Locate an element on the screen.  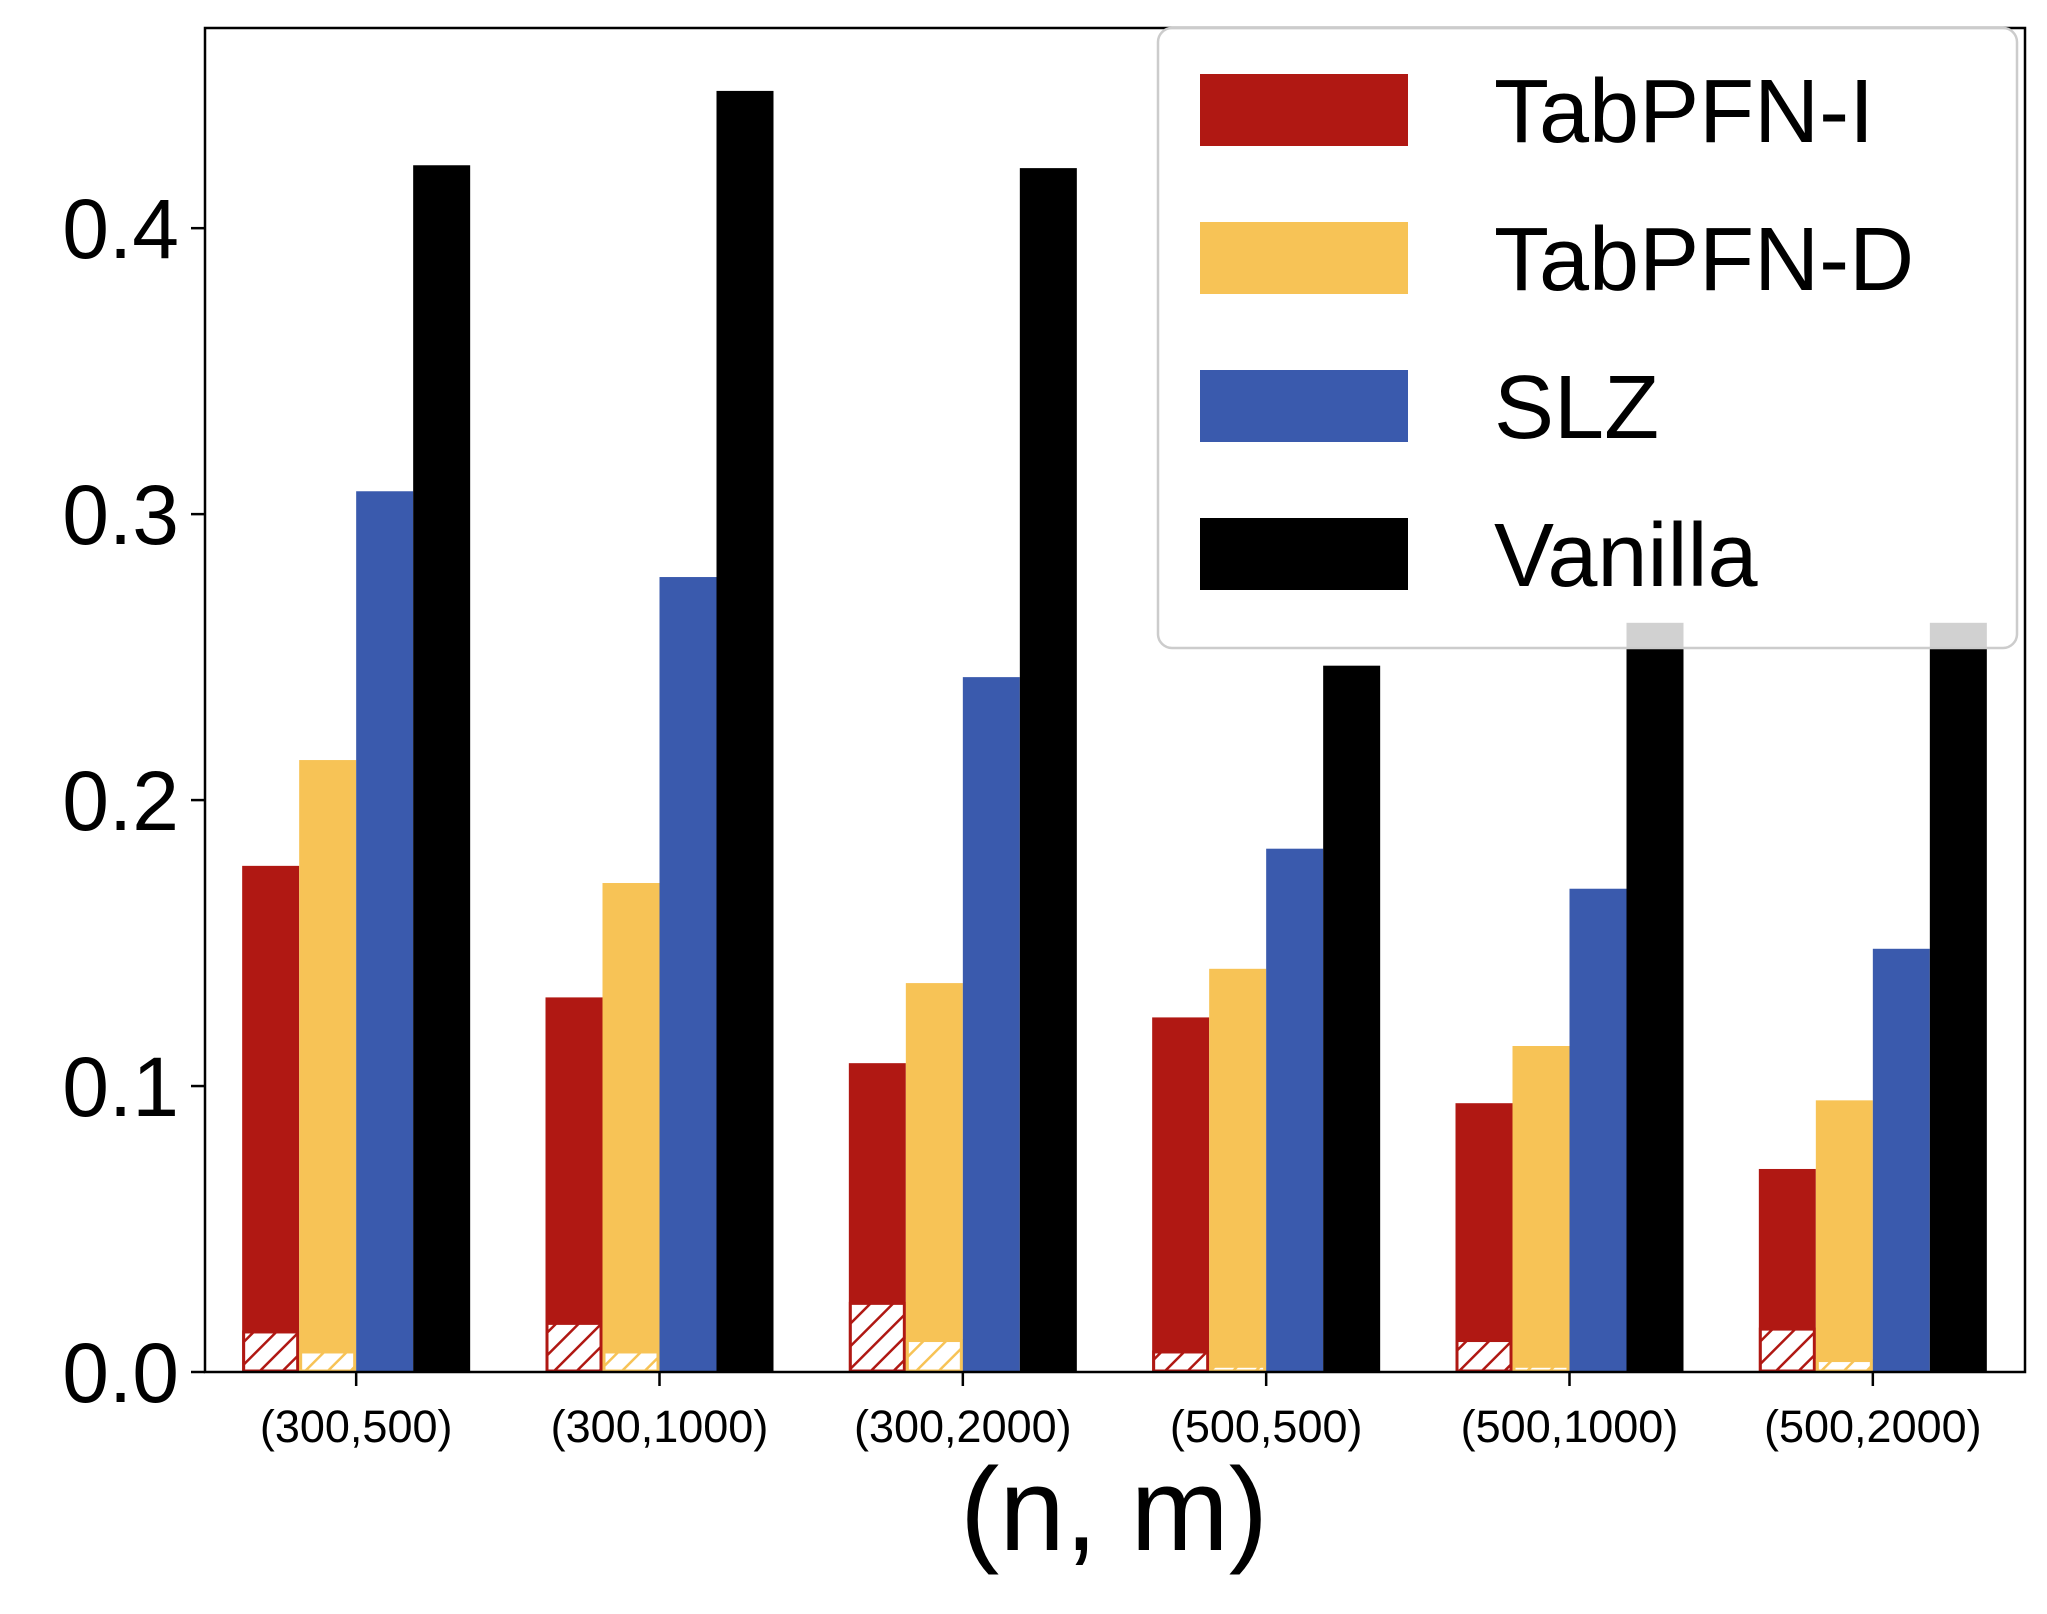
bar-slz-300-2000 is located at coordinates (991, 1024).